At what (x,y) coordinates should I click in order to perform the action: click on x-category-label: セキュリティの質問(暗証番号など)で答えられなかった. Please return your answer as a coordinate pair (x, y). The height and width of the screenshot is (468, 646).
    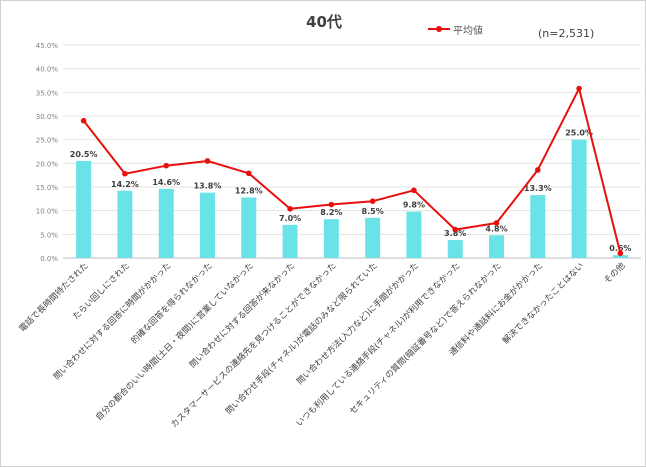
    Looking at the image, I should click on (425, 338).